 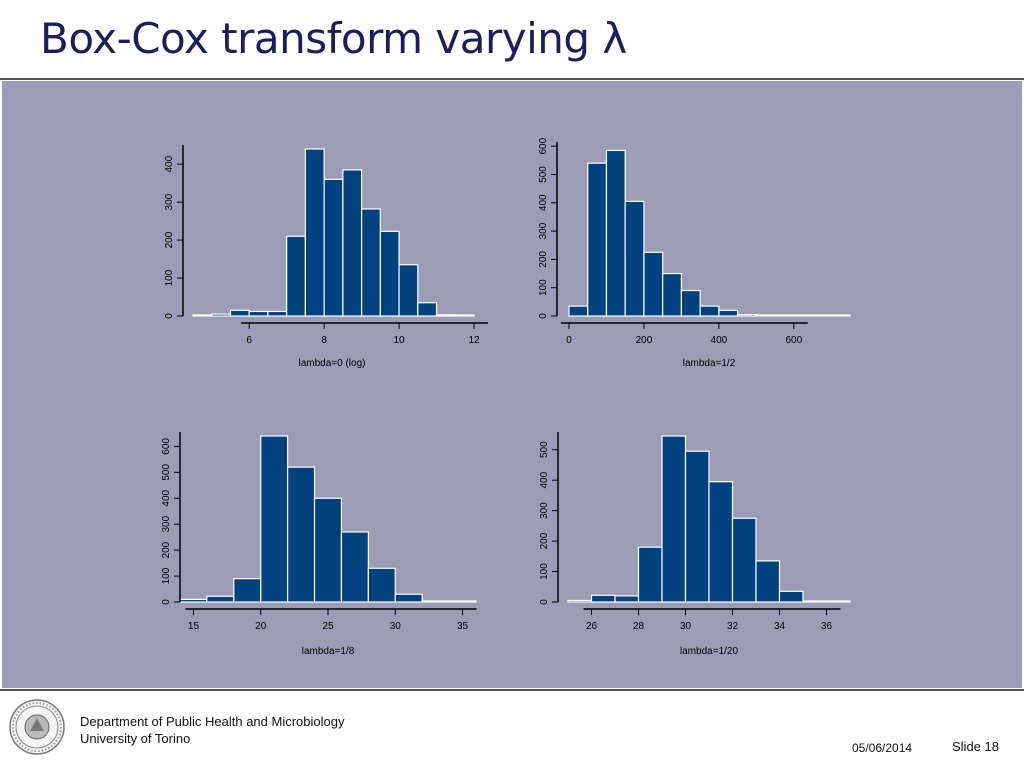 I want to click on title-divider, so click(x=512, y=79).